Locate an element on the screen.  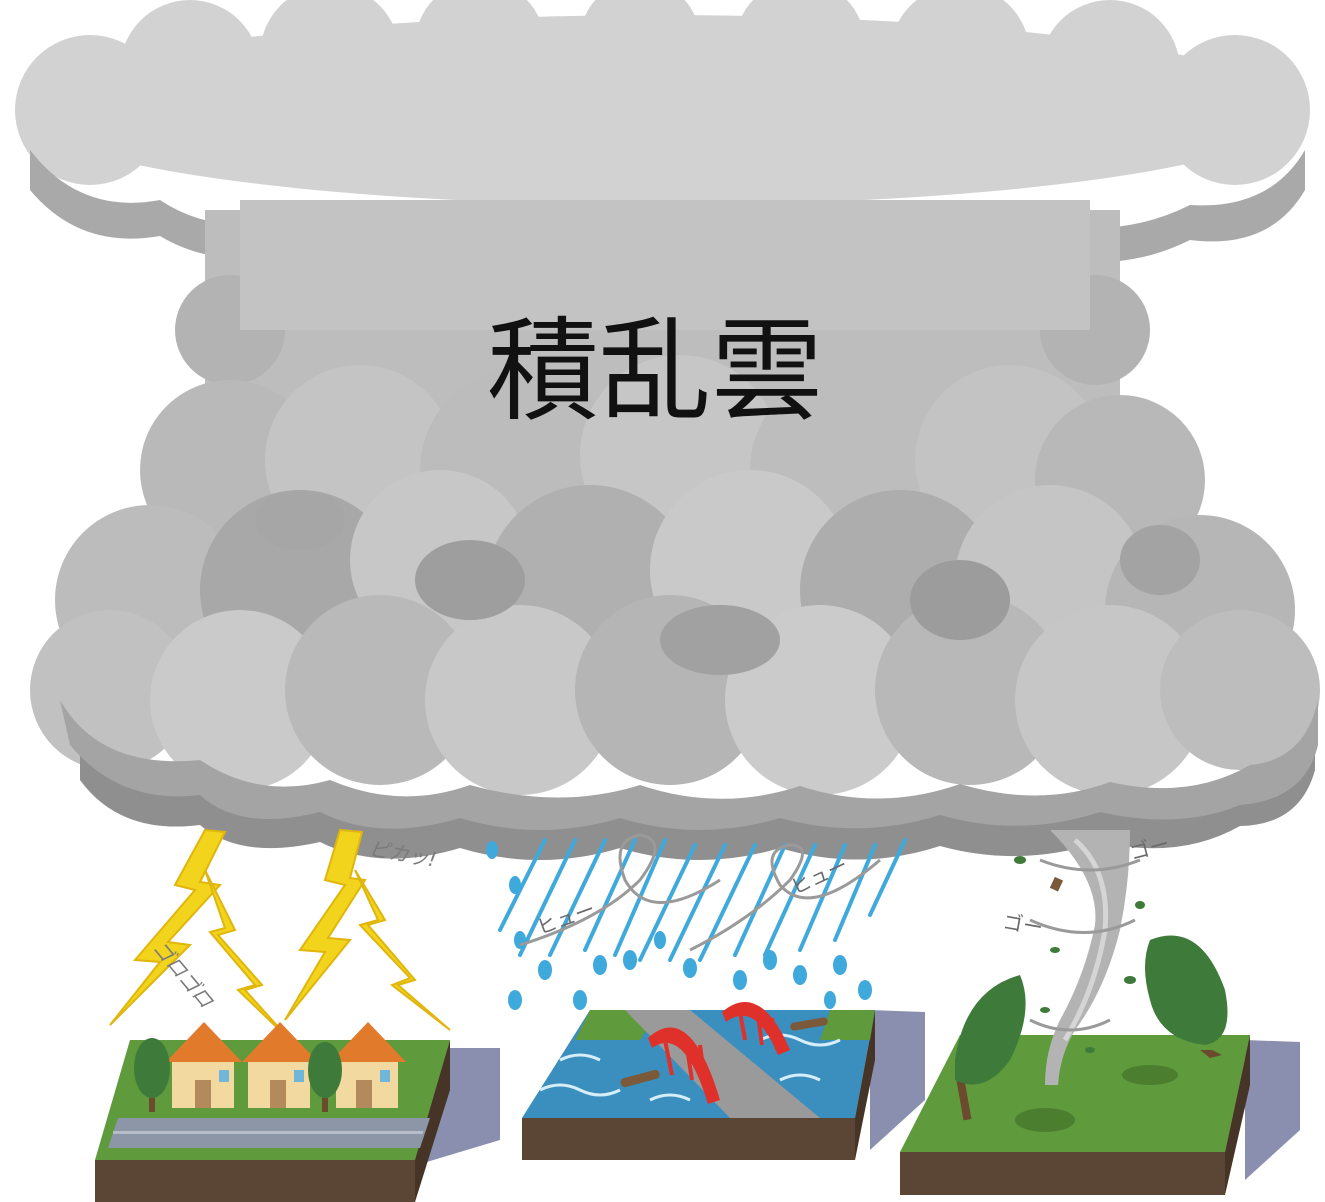
cloud-base is located at coordinates (689, 780).